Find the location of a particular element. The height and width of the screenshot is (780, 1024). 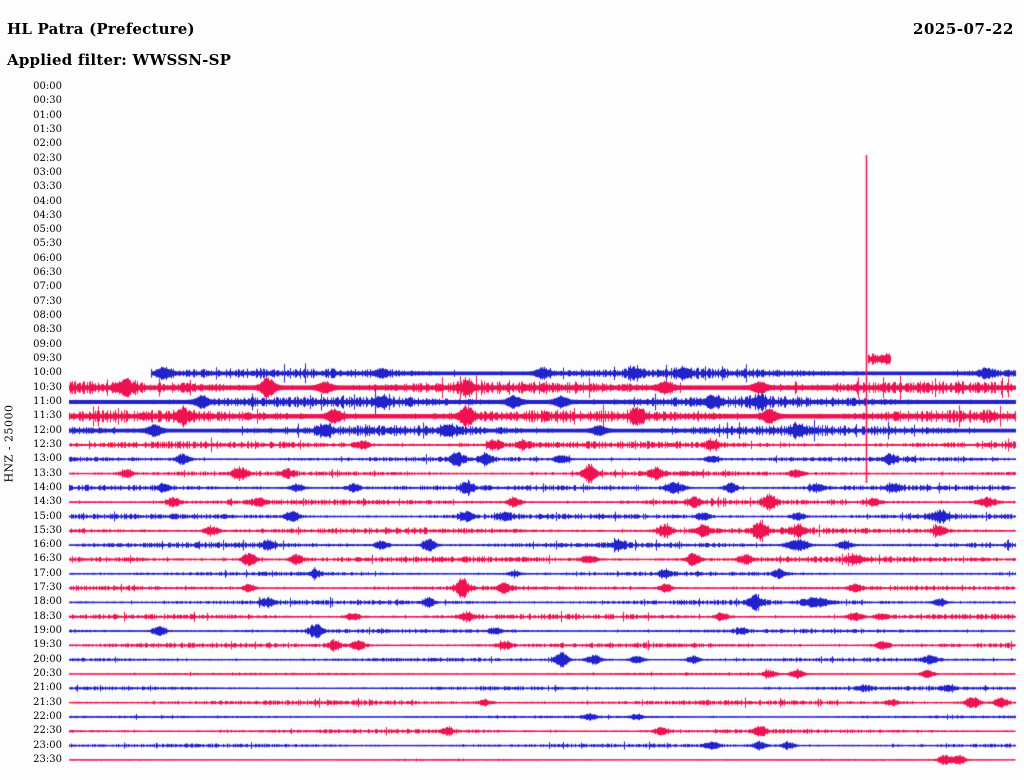

time-label-1030: 10:30 is located at coordinates (47, 387).